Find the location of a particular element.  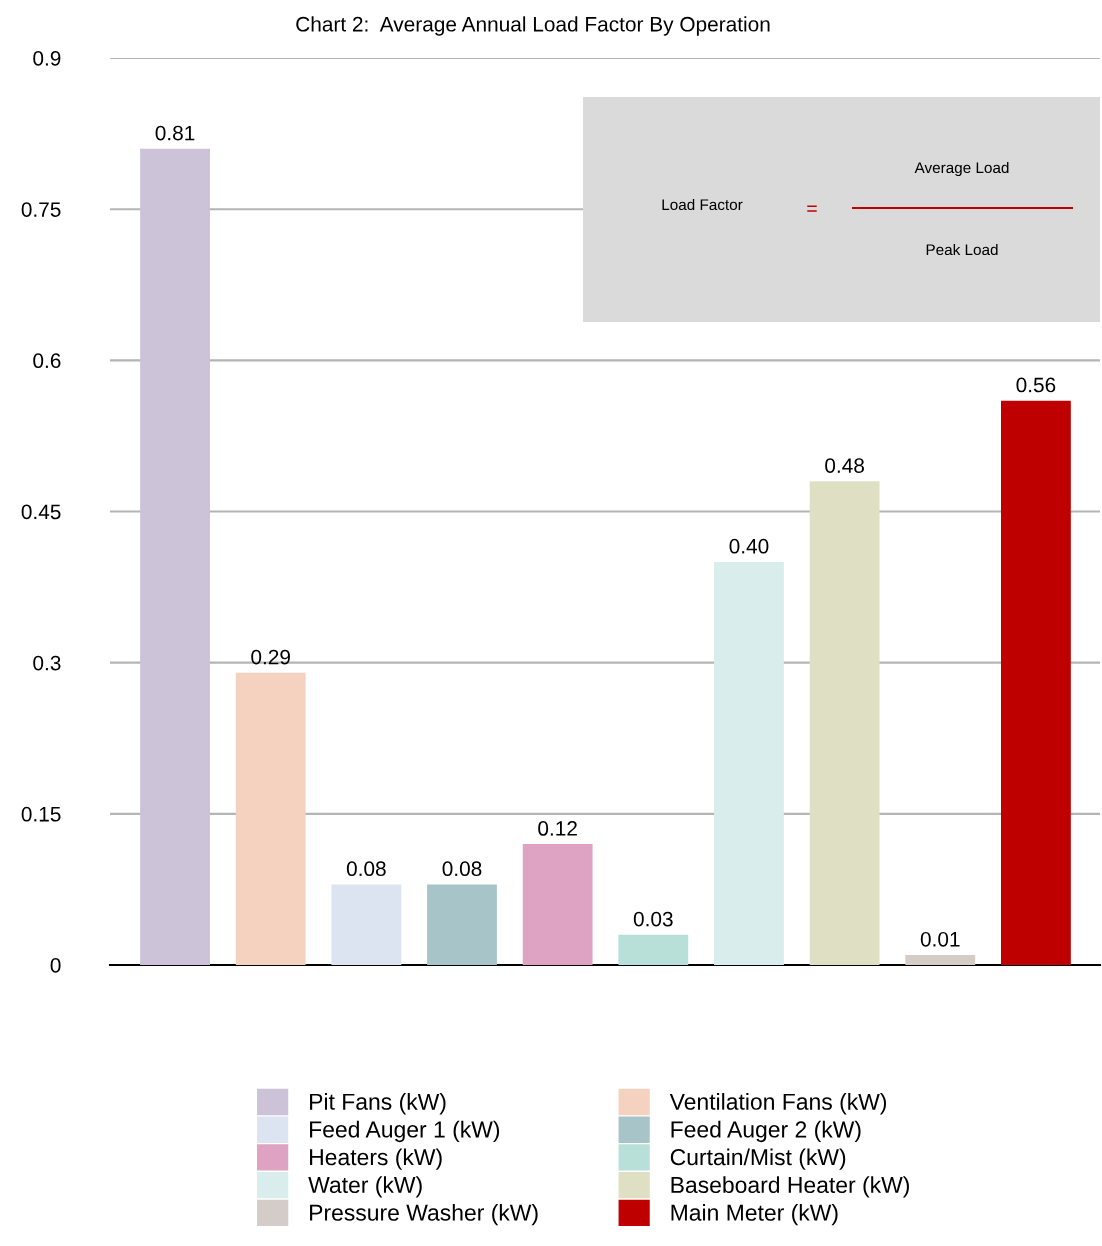

annotation: Peak Load is located at coordinates (962, 249).